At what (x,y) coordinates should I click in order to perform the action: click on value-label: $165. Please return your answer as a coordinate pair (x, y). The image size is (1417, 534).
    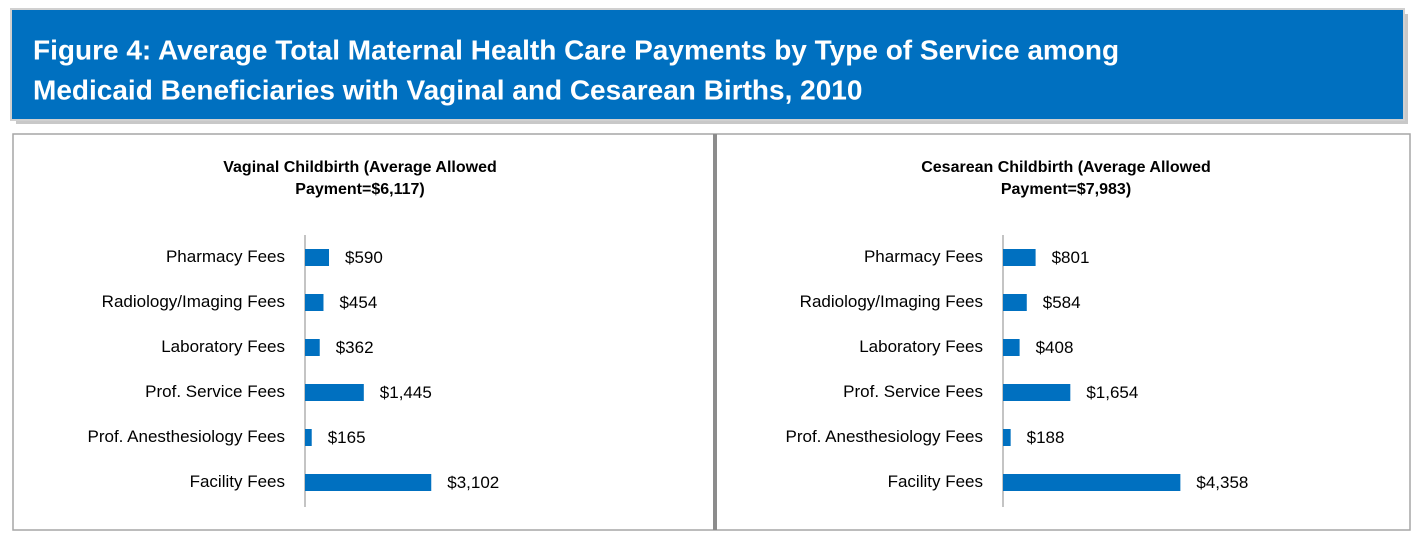
    Looking at the image, I should click on (347, 437).